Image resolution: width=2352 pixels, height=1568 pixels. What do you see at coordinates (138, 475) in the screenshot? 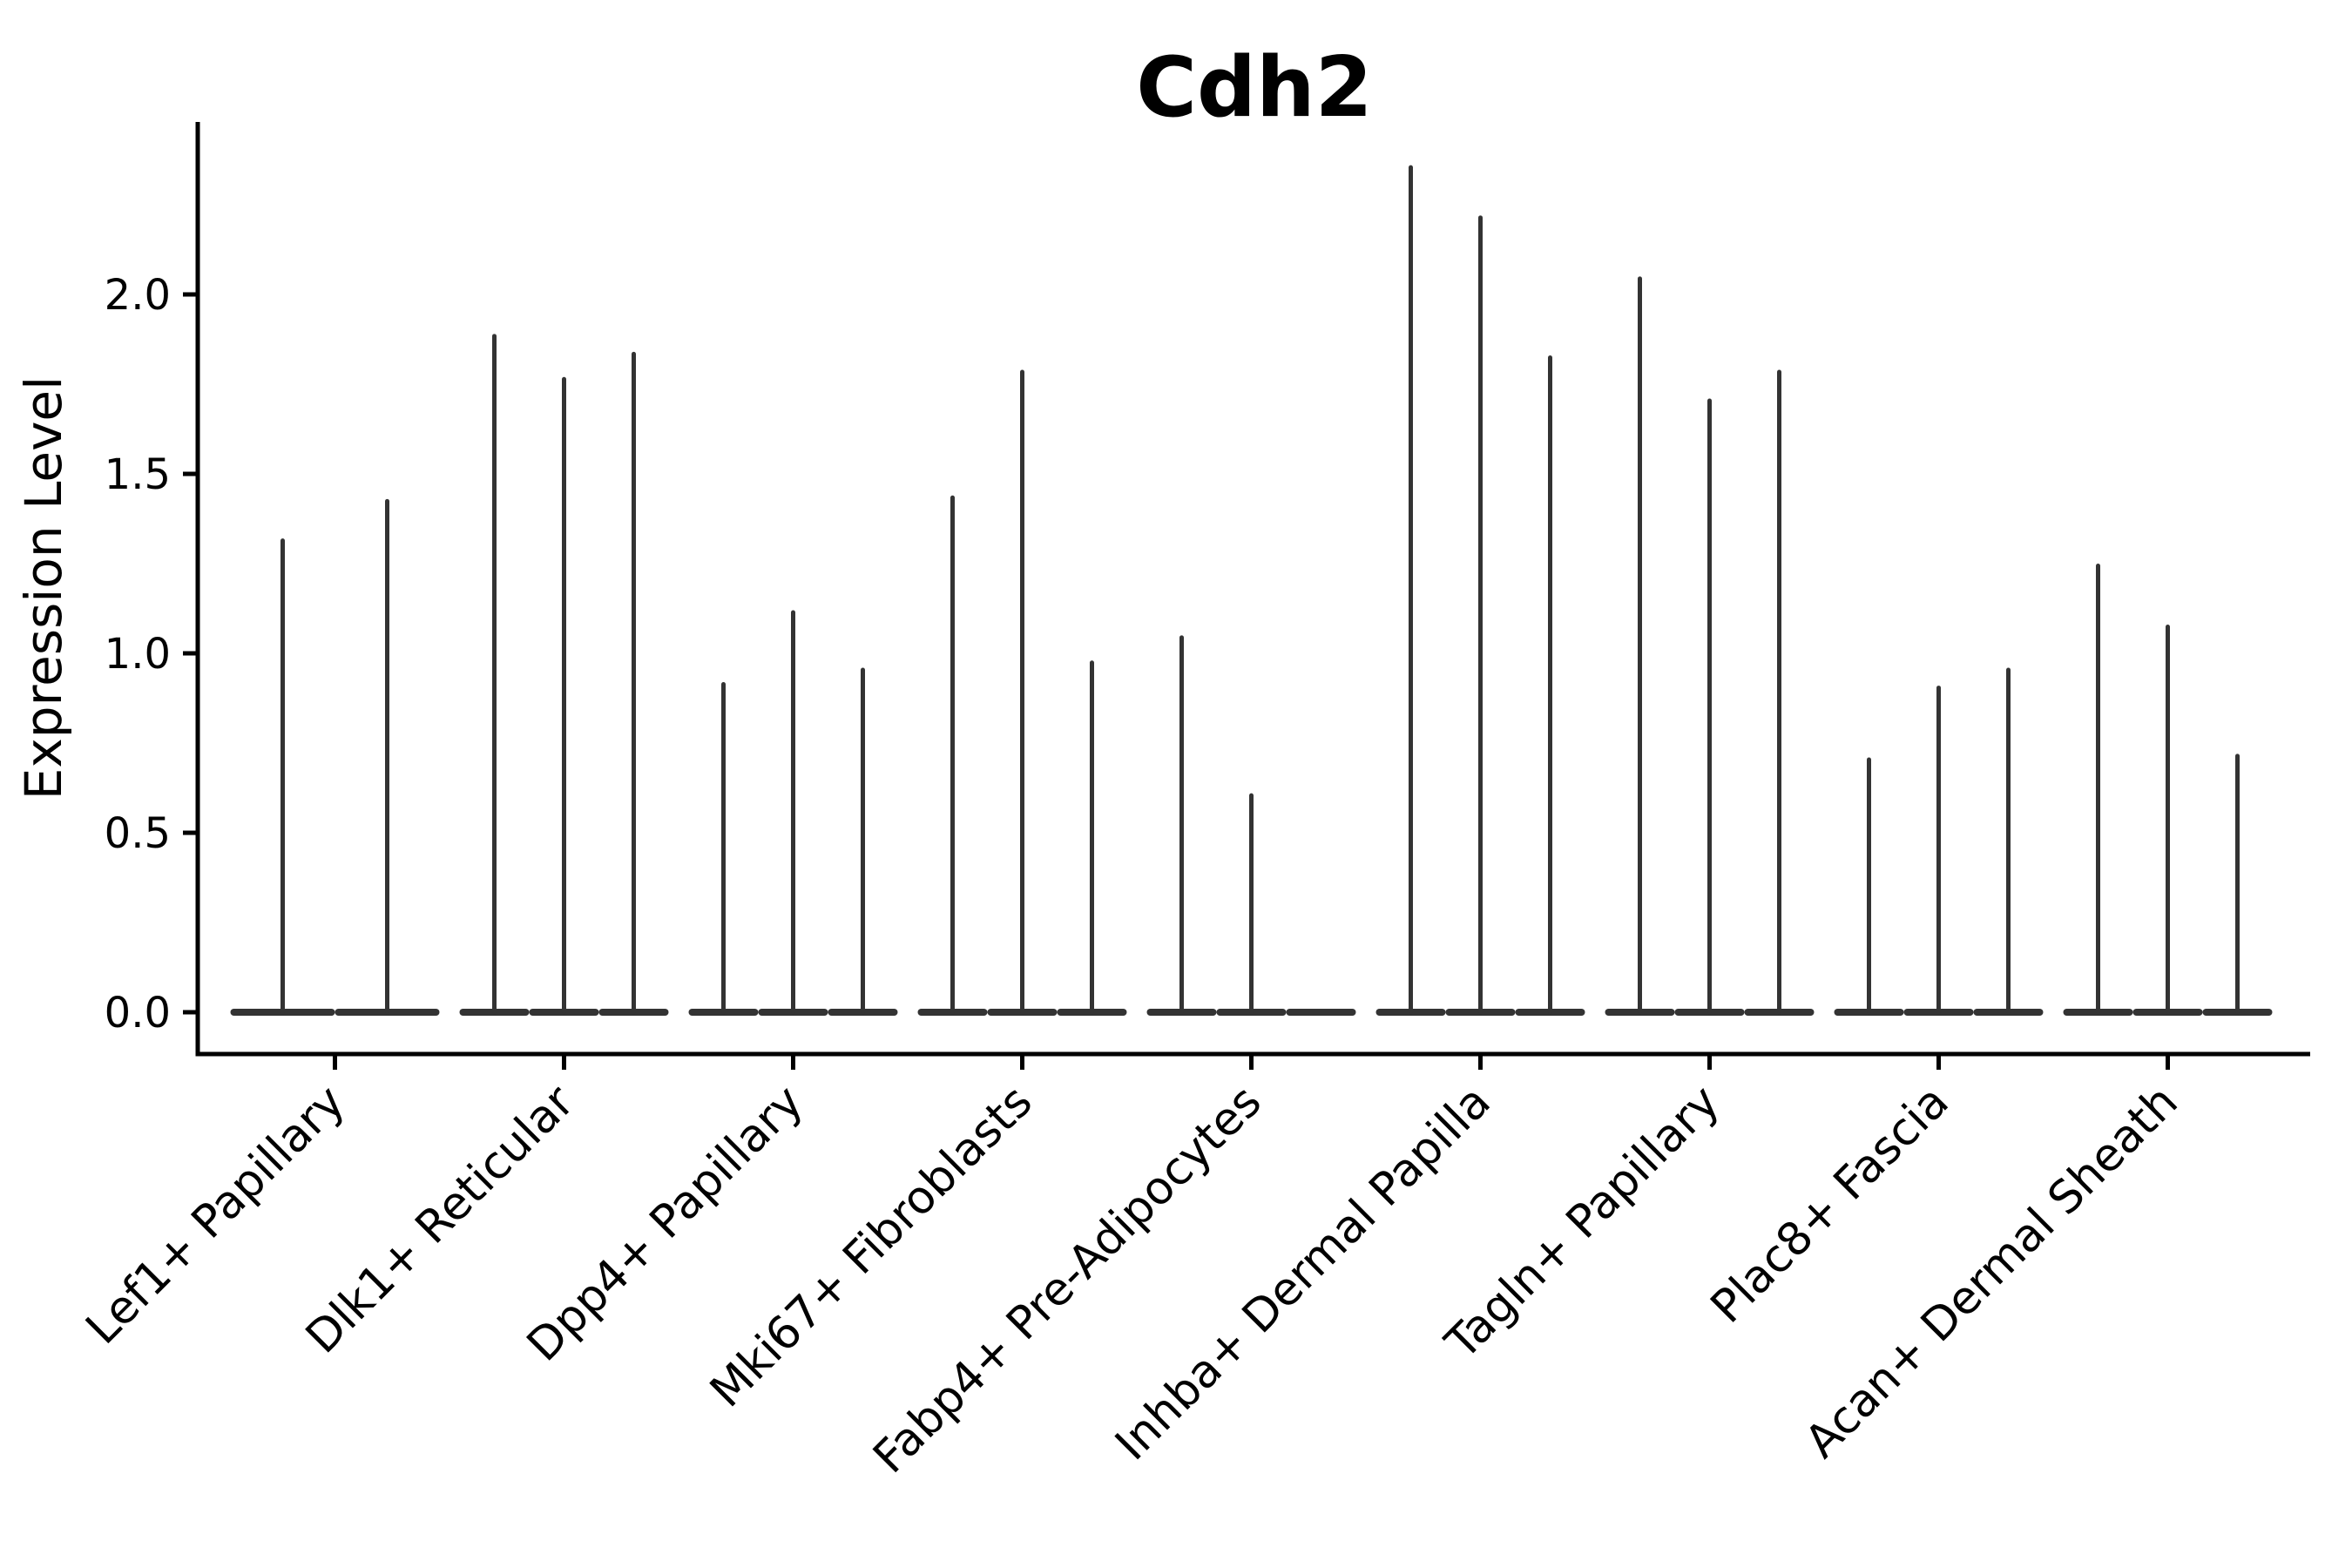
I see `y-tick-label: 1.5` at bounding box center [138, 475].